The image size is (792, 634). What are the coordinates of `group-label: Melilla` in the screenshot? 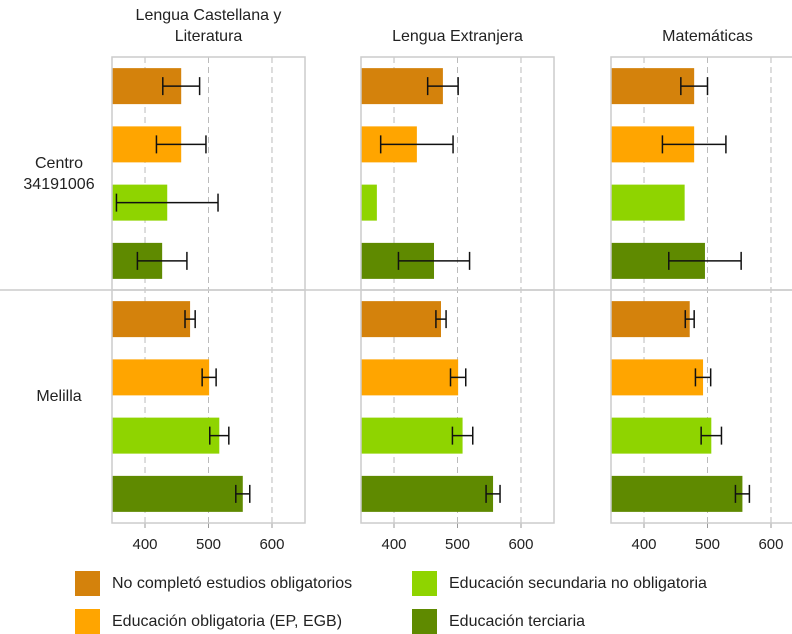 It's located at (59, 396).